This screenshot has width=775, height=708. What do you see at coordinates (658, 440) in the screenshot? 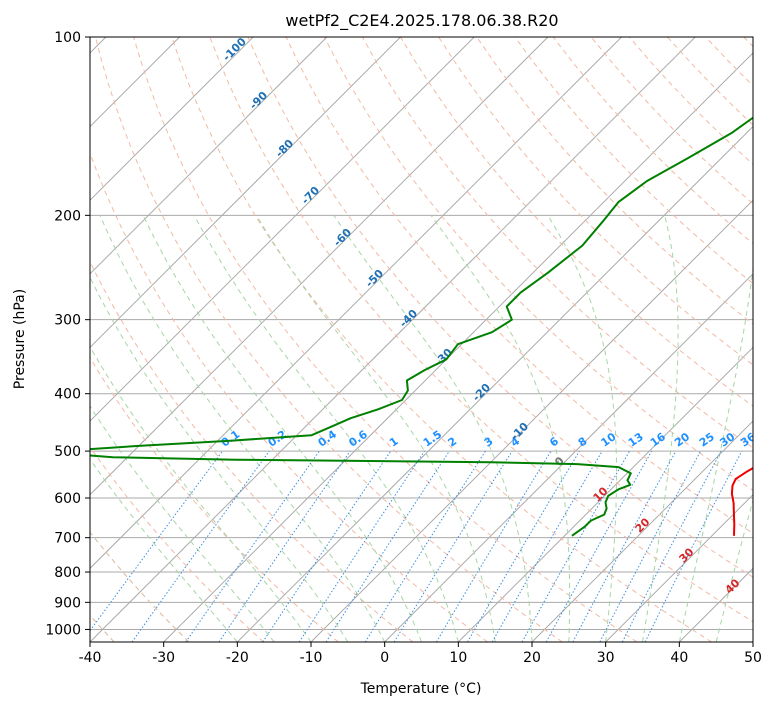
I see `mixing-ratio-label: 16` at bounding box center [658, 440].